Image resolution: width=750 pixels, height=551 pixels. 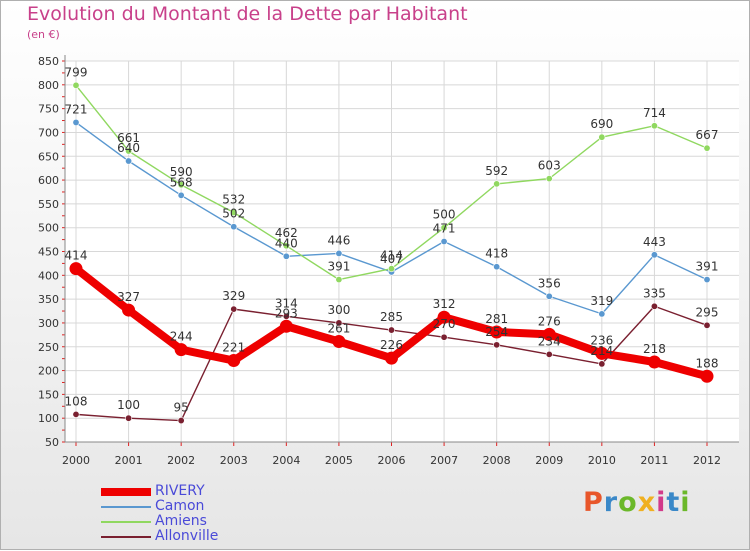 What do you see at coordinates (181, 521) in the screenshot?
I see `legend-label: Amiens` at bounding box center [181, 521].